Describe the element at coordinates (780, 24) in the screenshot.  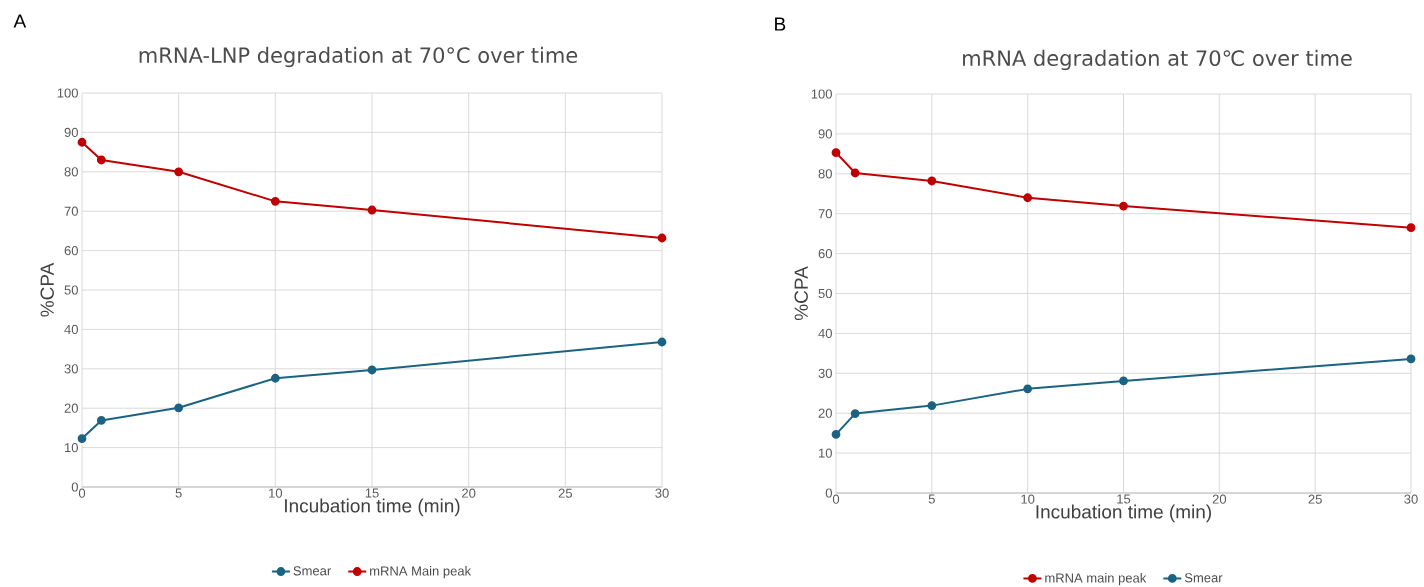
I see `text: B` at that location.